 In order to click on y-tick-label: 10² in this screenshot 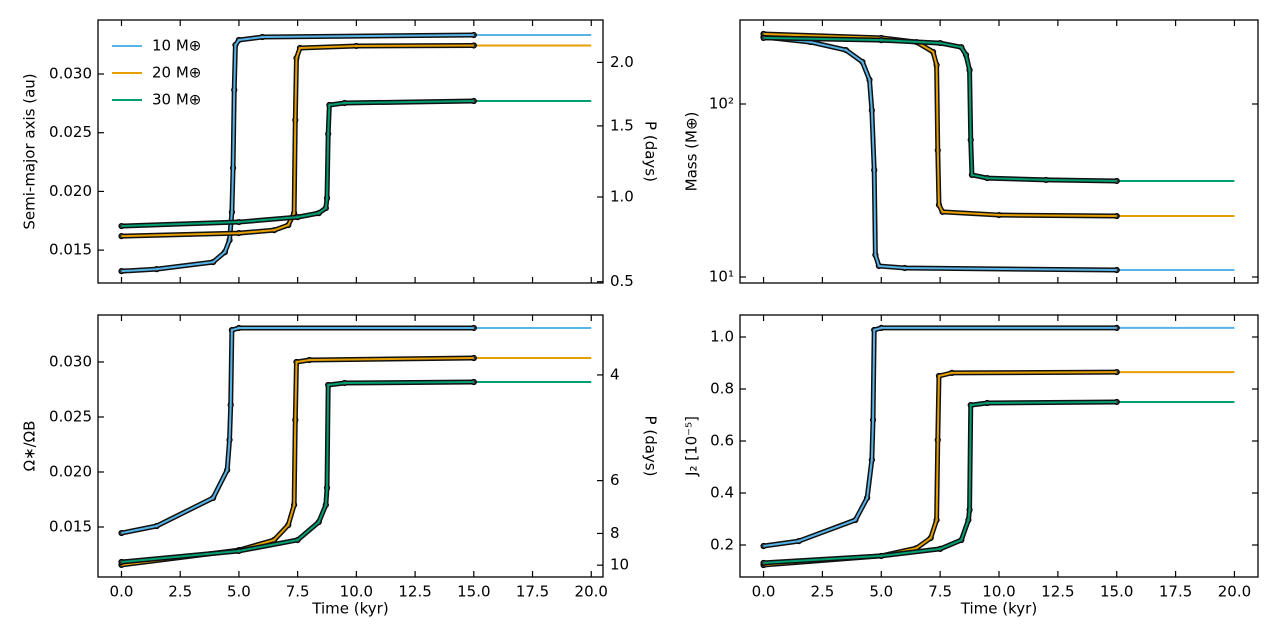, I will do `click(721, 103)`.